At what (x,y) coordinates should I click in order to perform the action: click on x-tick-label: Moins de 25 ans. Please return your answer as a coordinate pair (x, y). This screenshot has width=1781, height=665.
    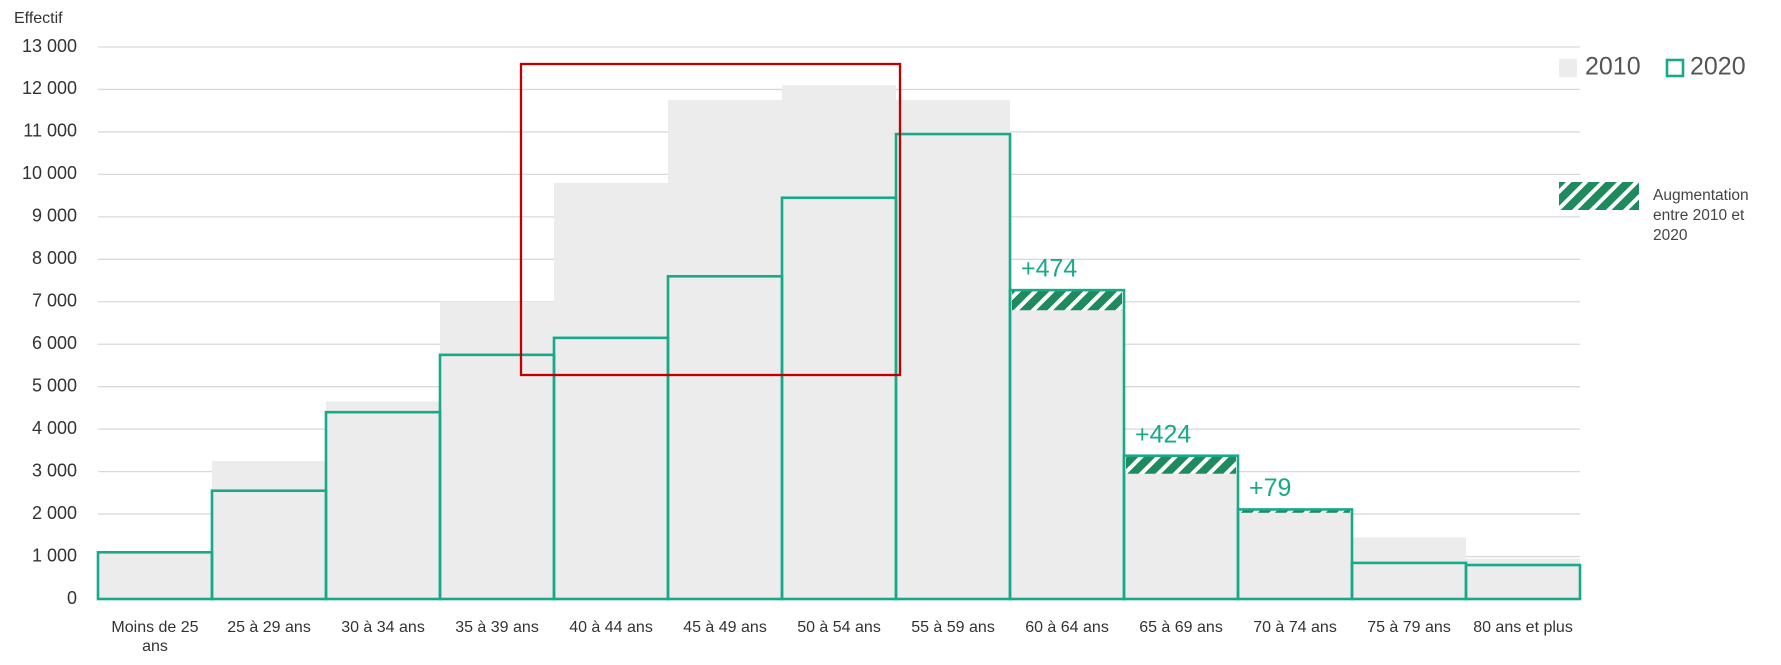
    Looking at the image, I should click on (155, 637).